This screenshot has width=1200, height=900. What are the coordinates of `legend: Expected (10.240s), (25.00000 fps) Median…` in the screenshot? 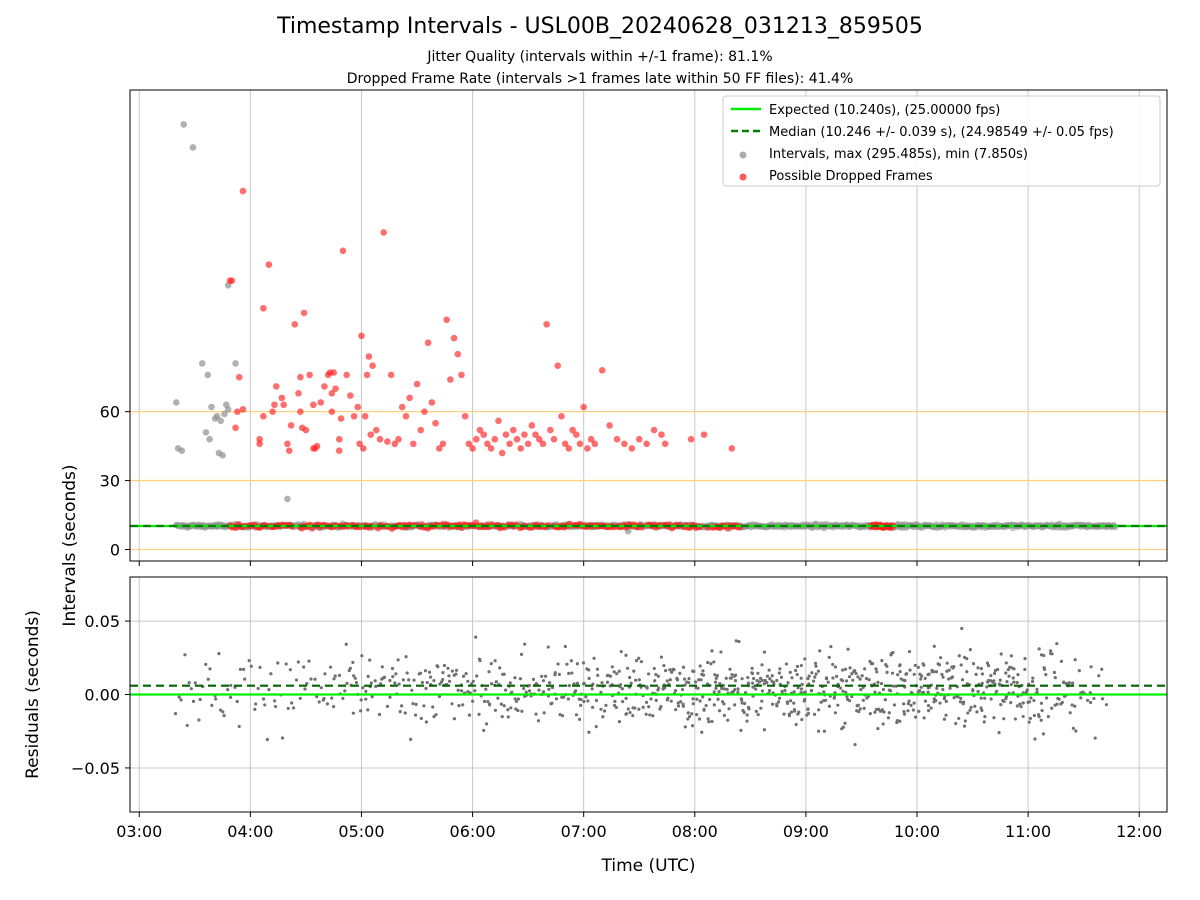 It's located at (941, 141).